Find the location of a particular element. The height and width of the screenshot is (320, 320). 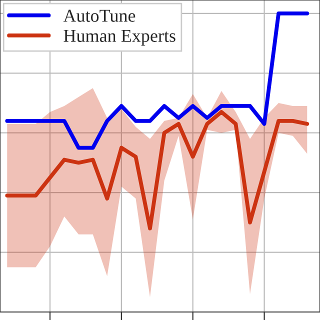

legend-label: Human Experts is located at coordinates (120, 38).